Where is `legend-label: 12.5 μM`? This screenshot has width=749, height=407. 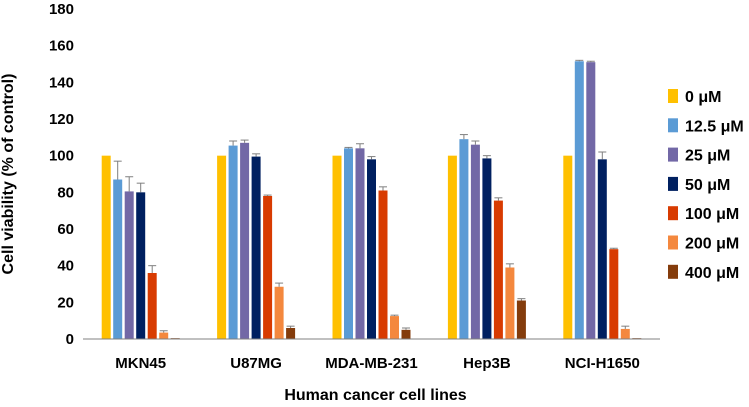 legend-label: 12.5 μM is located at coordinates (714, 126).